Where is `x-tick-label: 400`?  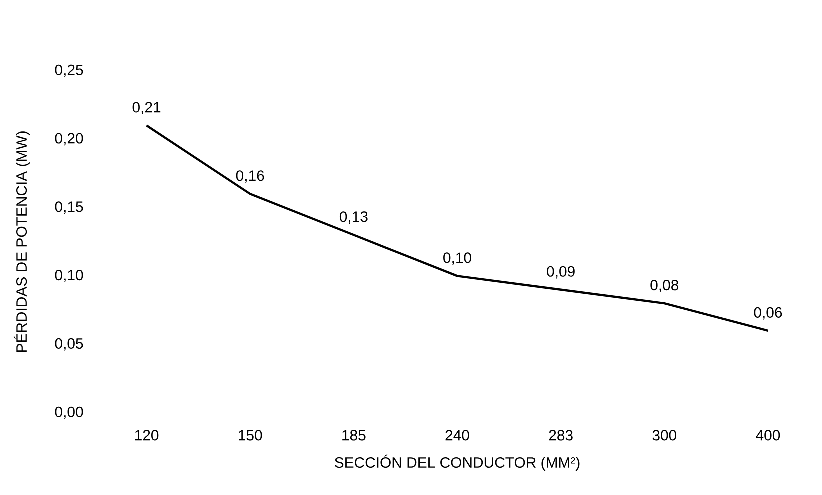
x-tick-label: 400 is located at coordinates (768, 435).